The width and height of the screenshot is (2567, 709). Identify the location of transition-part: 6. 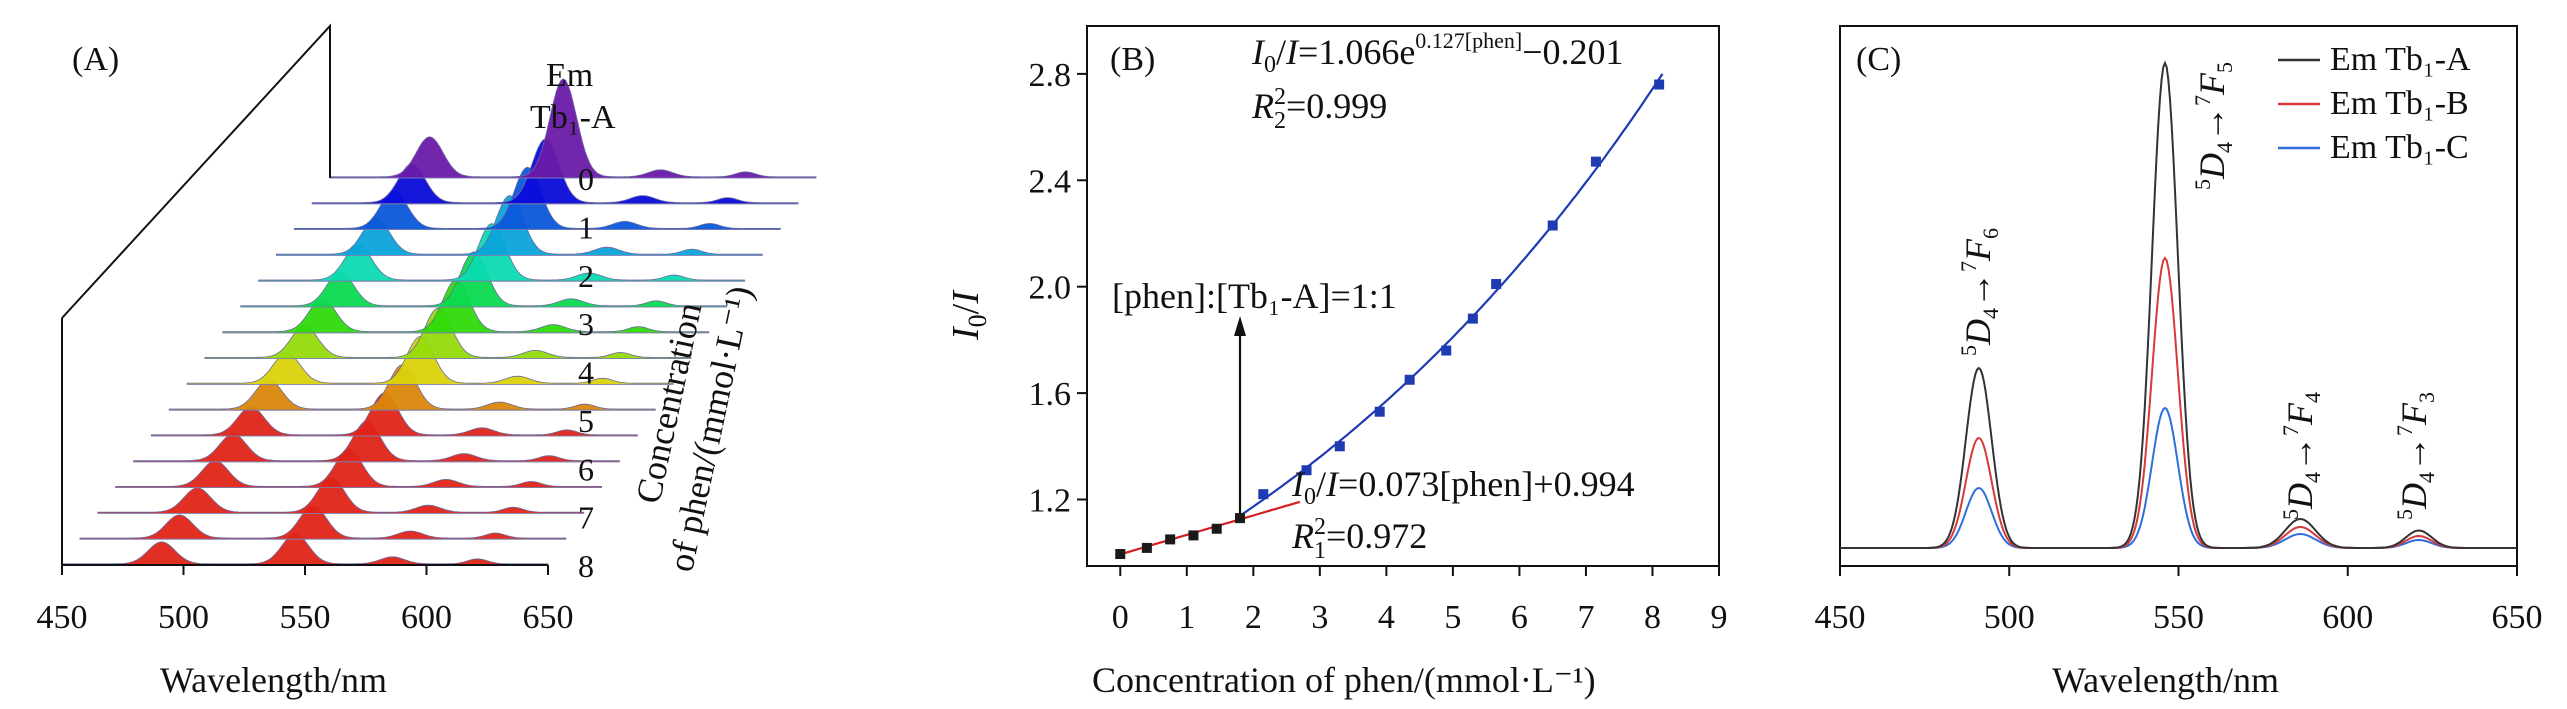
(1990, 233).